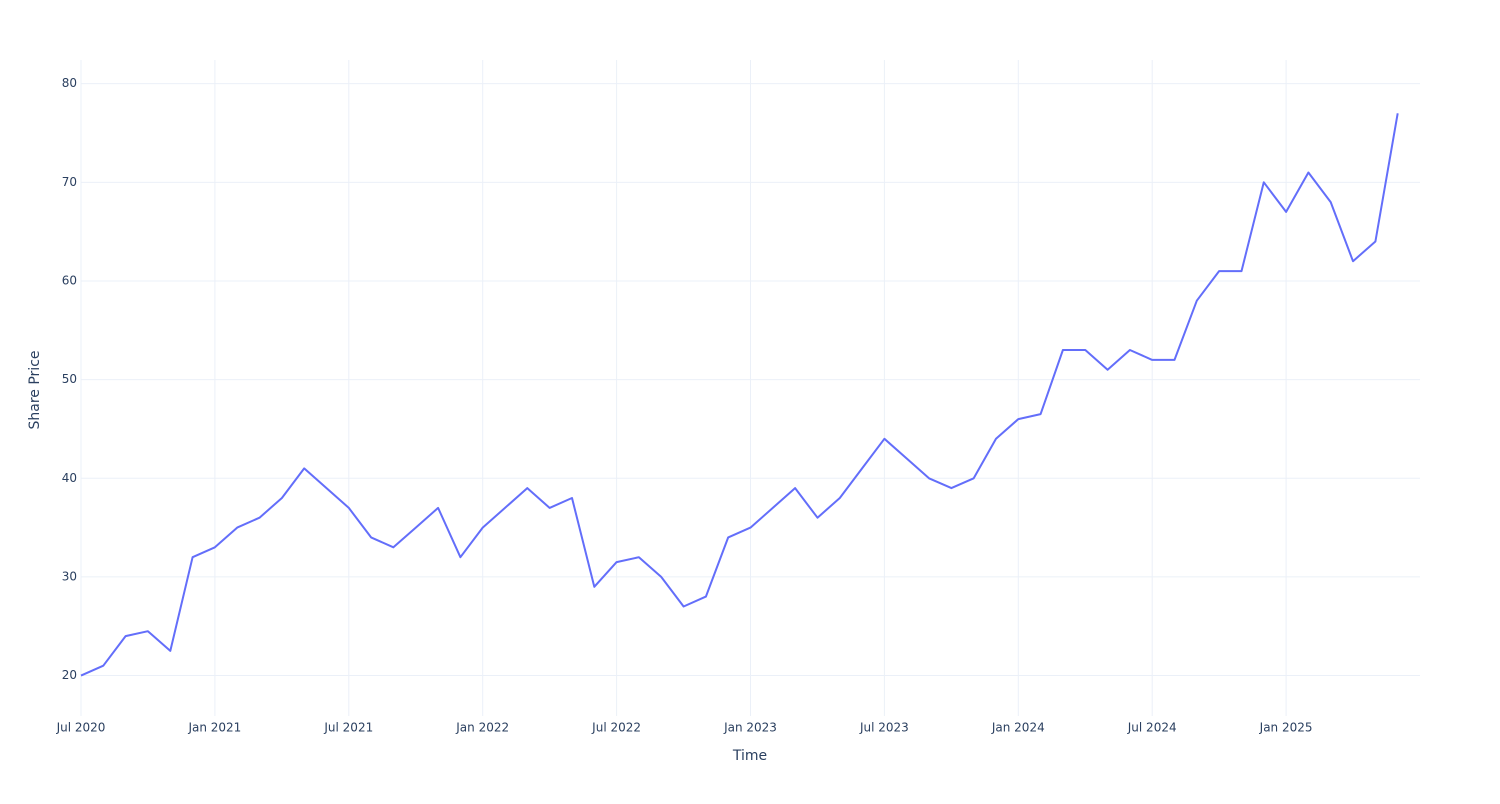 This screenshot has width=1500, height=804. I want to click on y-tick-label: 30, so click(69, 576).